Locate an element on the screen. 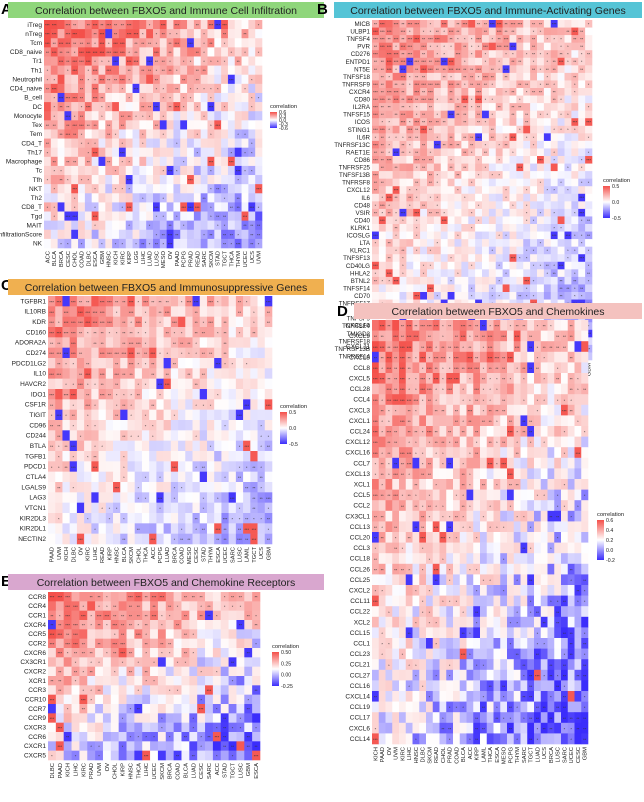  row-label: TNFRSF25 is located at coordinates (355, 168).